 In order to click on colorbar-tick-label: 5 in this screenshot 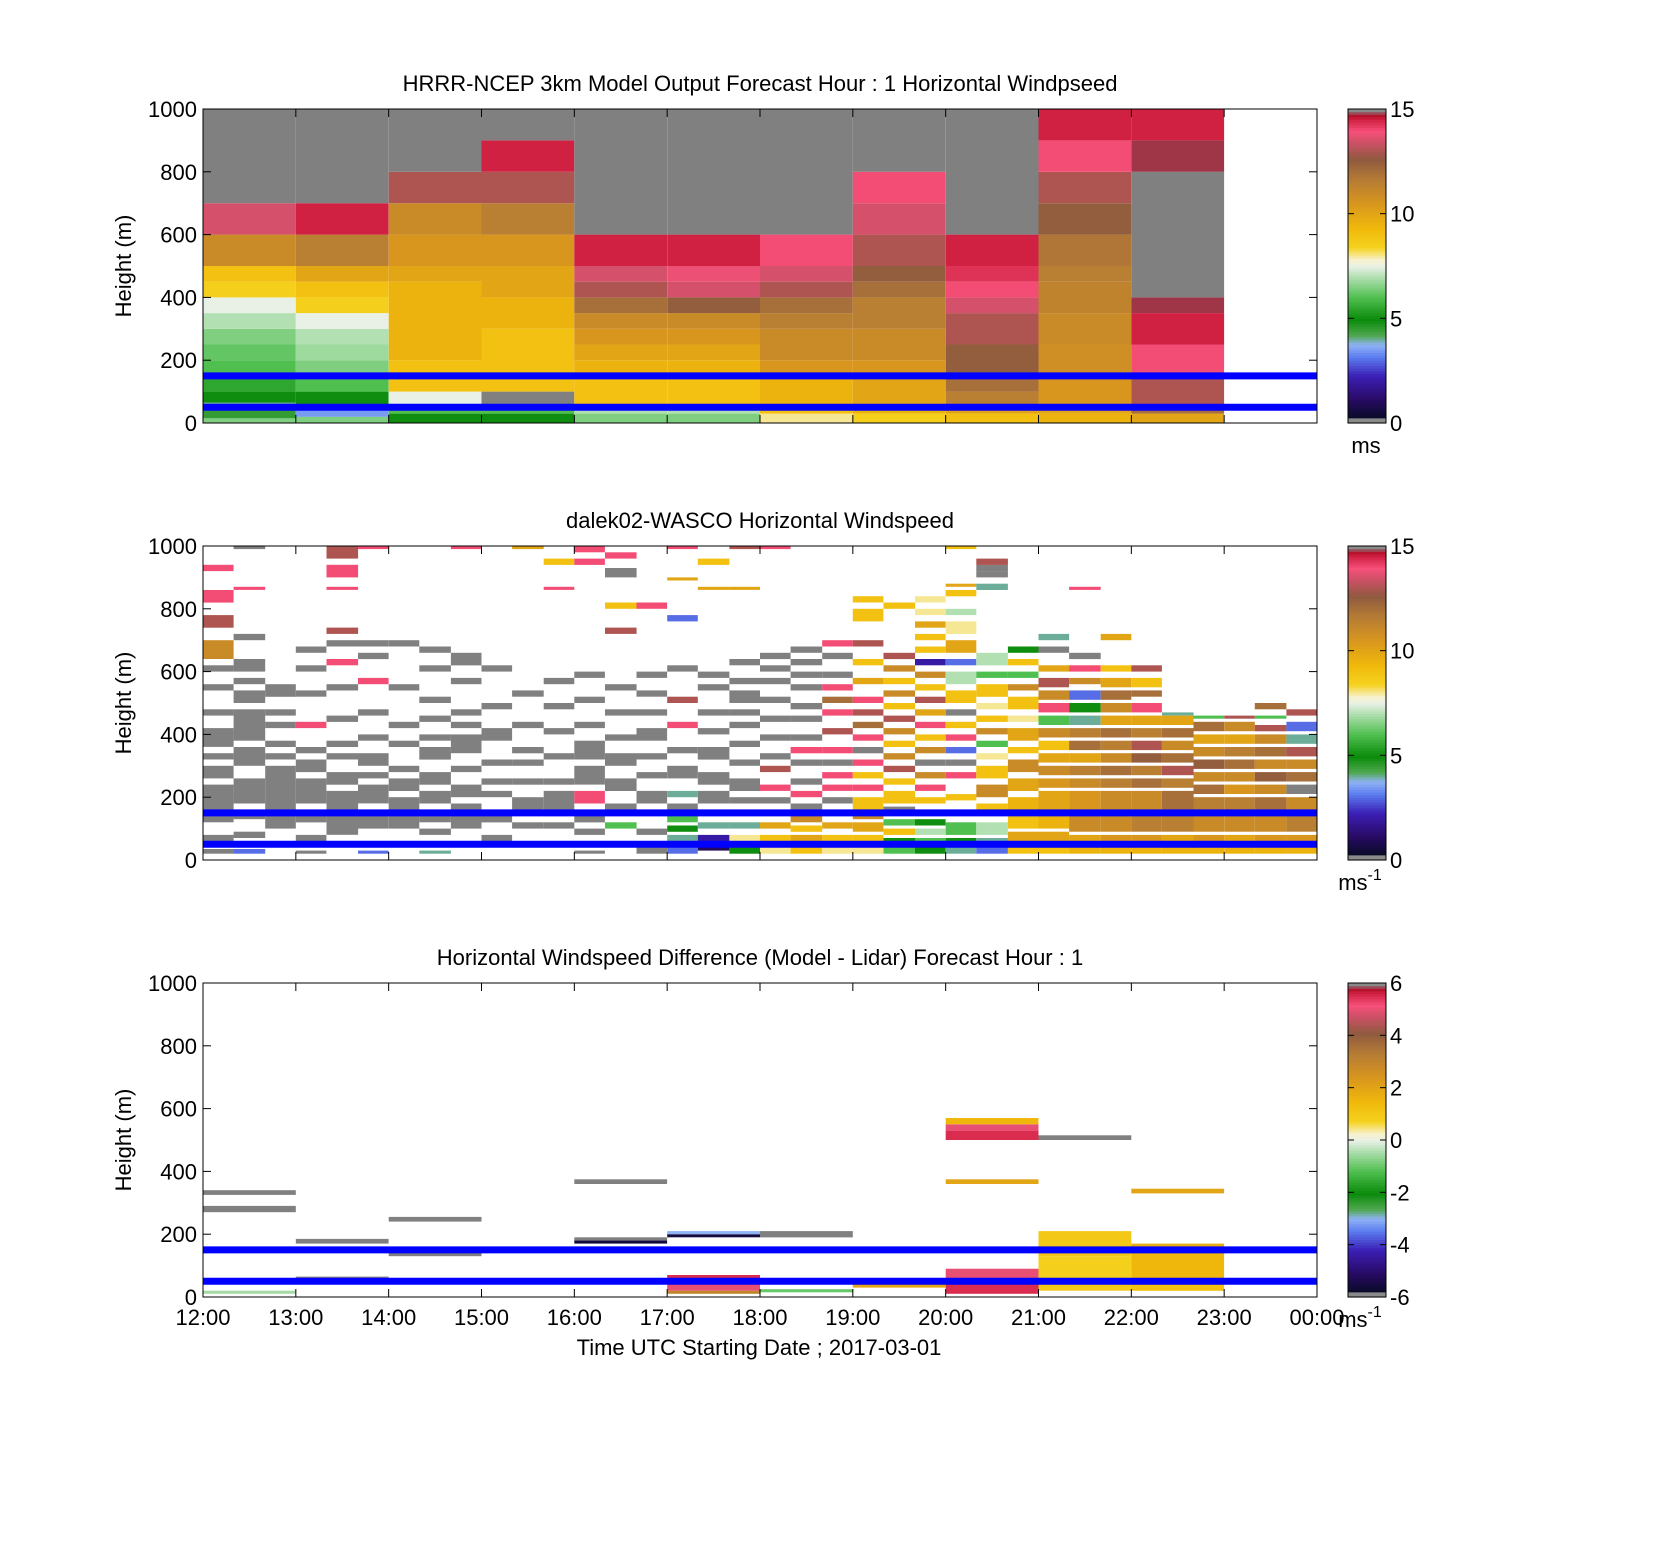, I will do `click(1396, 755)`.